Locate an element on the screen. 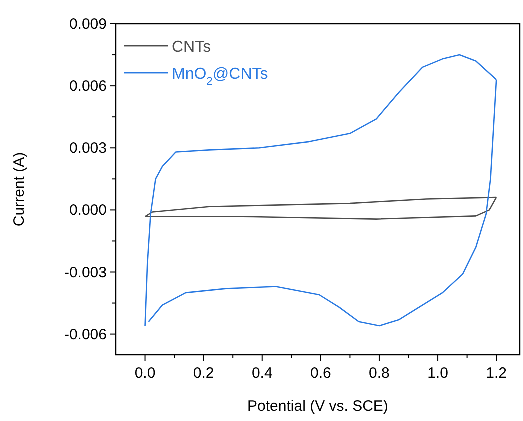 This screenshot has width=523, height=421. y-tick-label: 0.006 is located at coordinates (88, 87).